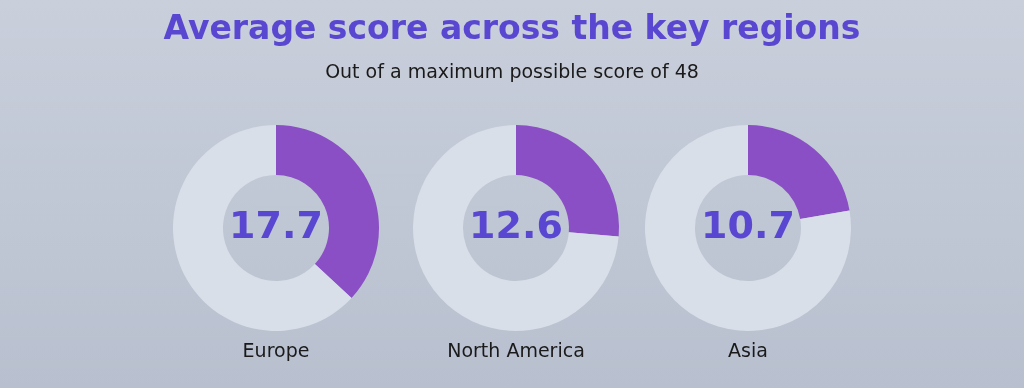  I want to click on text: North America, so click(516, 349).